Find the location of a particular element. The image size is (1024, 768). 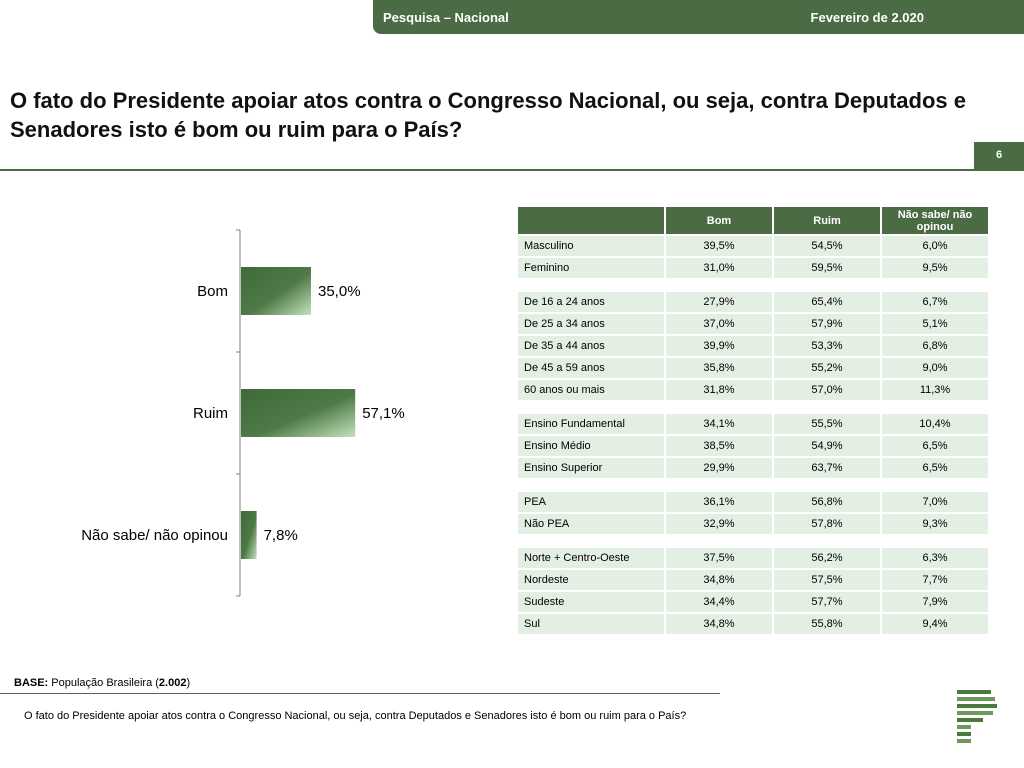

row-label: De 16 a 24 anos is located at coordinates (591, 302).